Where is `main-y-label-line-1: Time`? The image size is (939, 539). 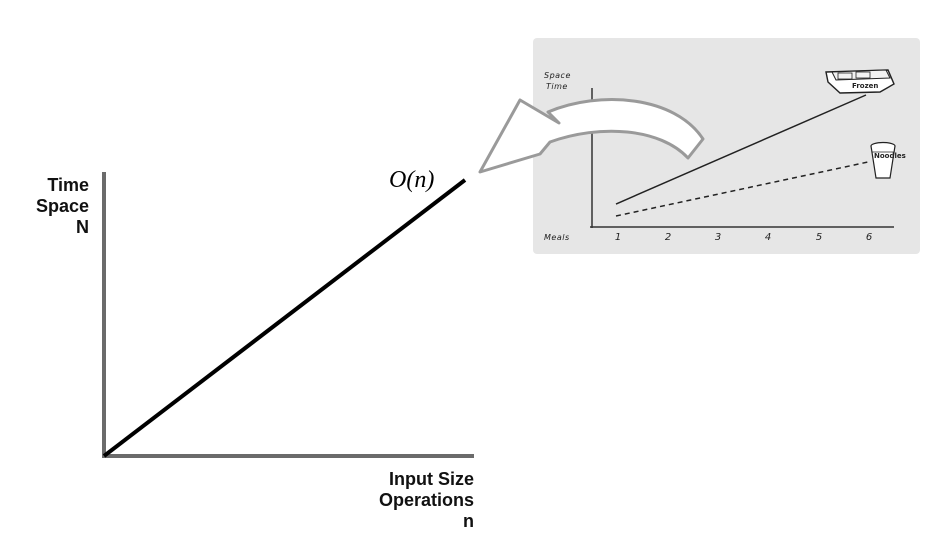 main-y-label-line-1: Time is located at coordinates (68, 185).